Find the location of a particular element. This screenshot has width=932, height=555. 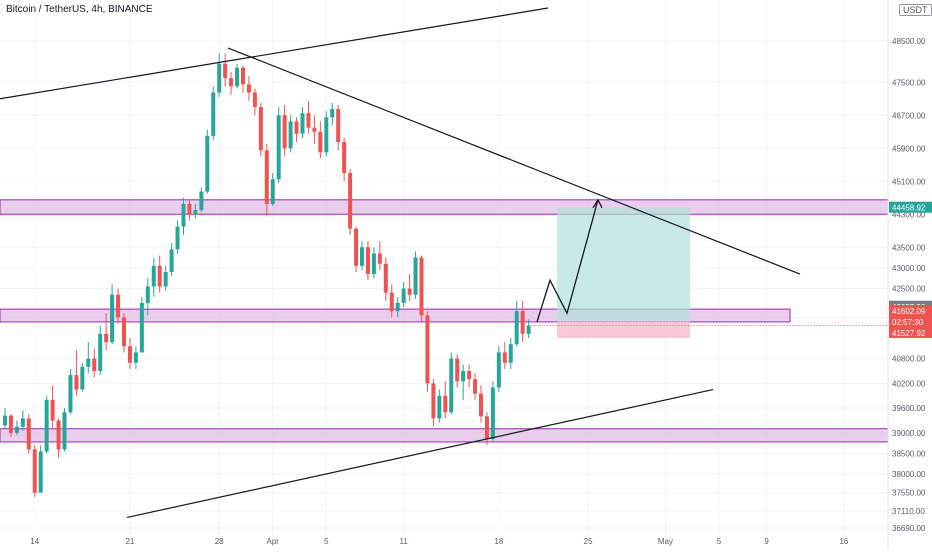

x-tick-label: 5 is located at coordinates (326, 541).